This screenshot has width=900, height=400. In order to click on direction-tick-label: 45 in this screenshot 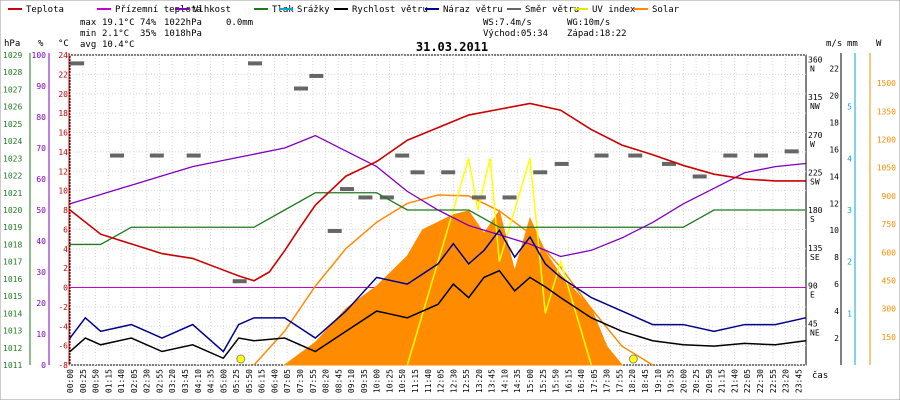, I will do `click(813, 323)`.